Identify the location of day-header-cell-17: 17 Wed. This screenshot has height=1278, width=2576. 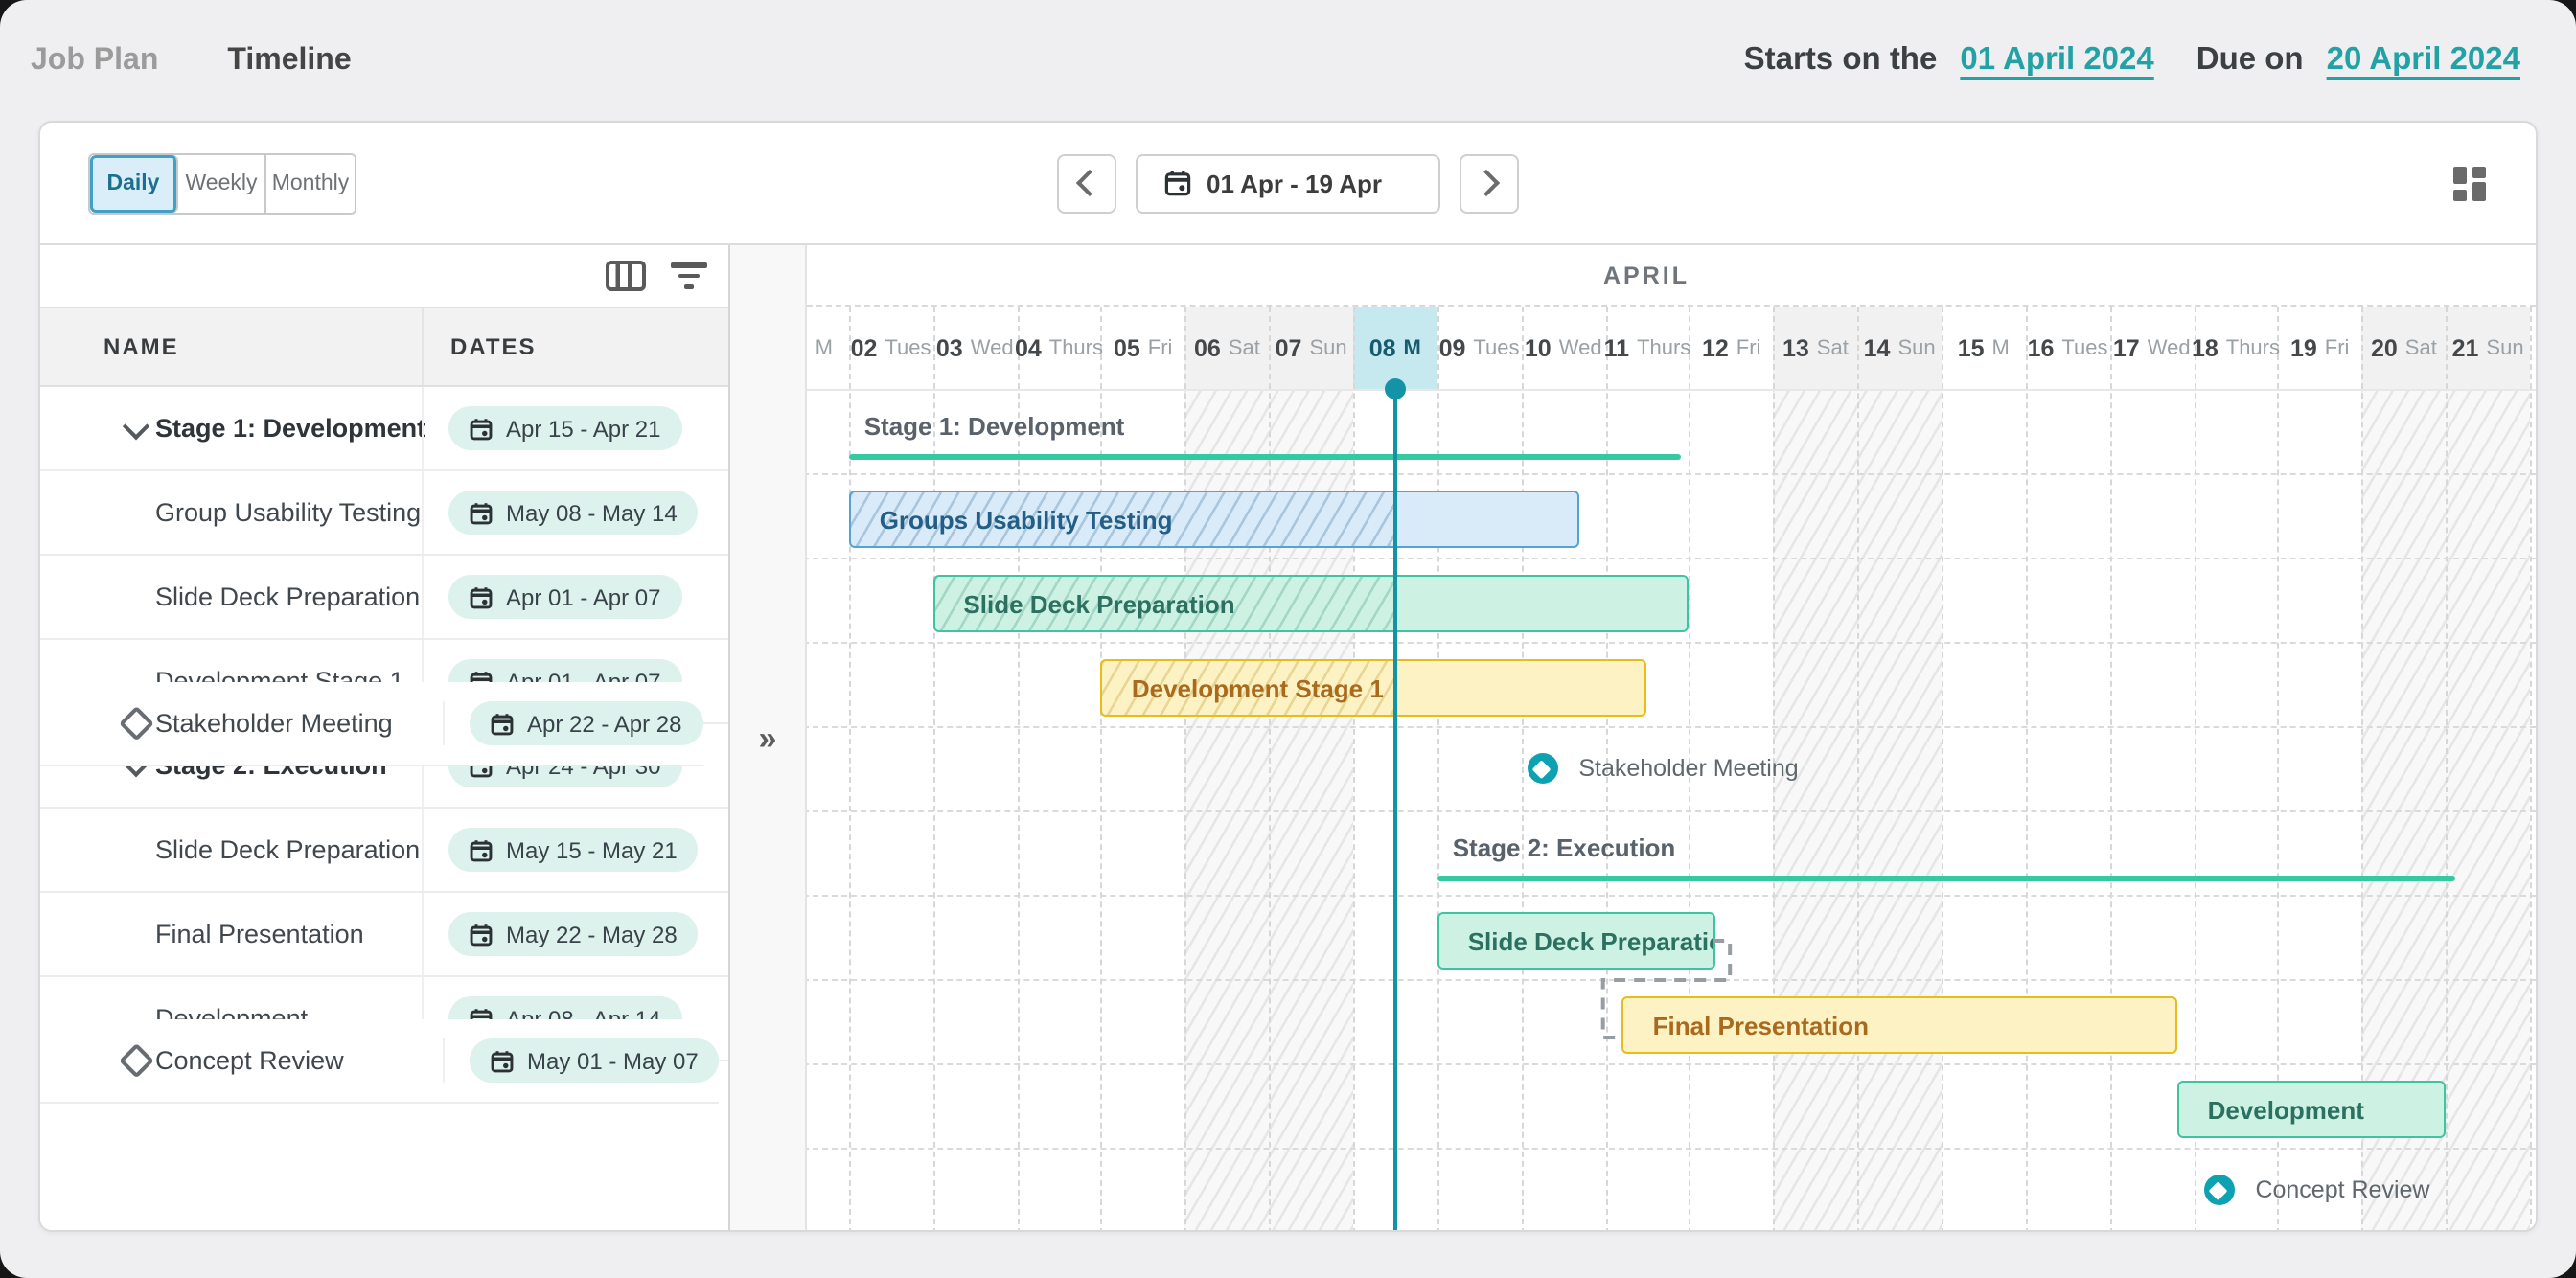
(2151, 348).